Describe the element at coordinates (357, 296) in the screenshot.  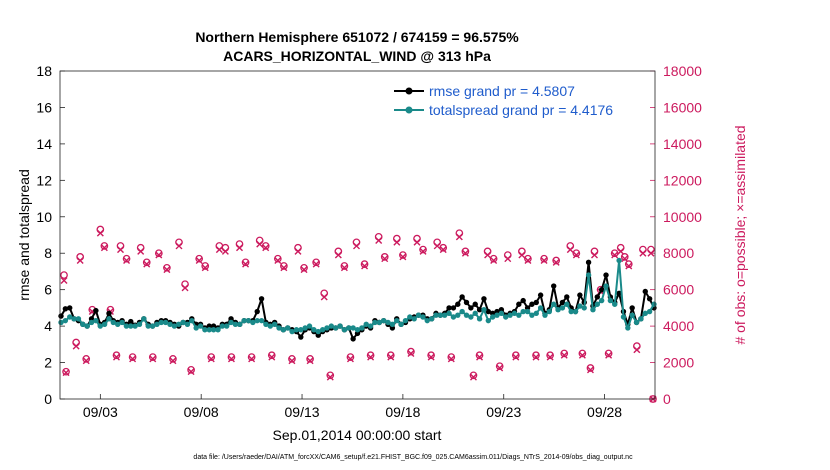
I see `totalspread-series` at that location.